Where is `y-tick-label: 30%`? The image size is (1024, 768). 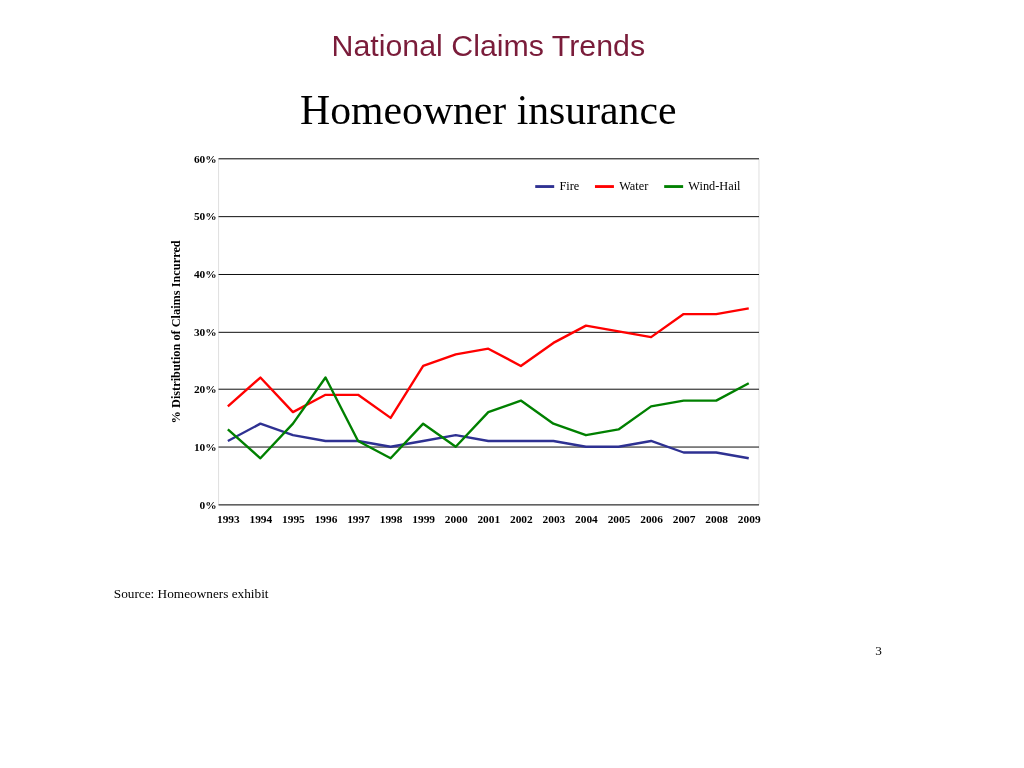
y-tick-label: 30% is located at coordinates (205, 331).